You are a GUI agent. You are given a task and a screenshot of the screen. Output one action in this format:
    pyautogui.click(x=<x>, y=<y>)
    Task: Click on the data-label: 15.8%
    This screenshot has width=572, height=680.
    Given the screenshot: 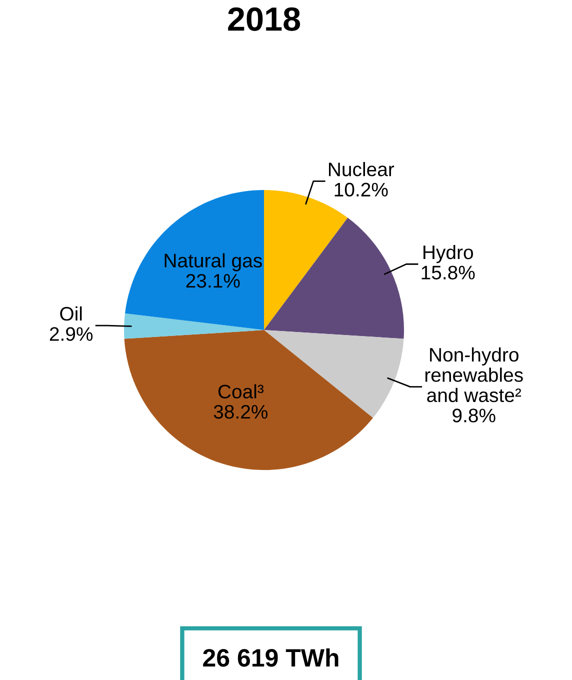 What is the action you would take?
    pyautogui.click(x=448, y=273)
    